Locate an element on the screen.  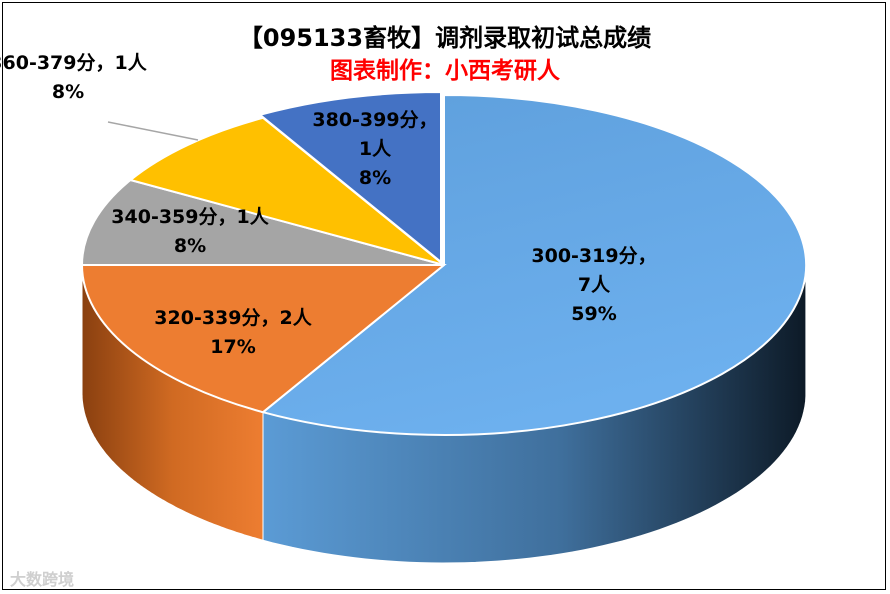
data-label-line: 1人 is located at coordinates (375, 149).